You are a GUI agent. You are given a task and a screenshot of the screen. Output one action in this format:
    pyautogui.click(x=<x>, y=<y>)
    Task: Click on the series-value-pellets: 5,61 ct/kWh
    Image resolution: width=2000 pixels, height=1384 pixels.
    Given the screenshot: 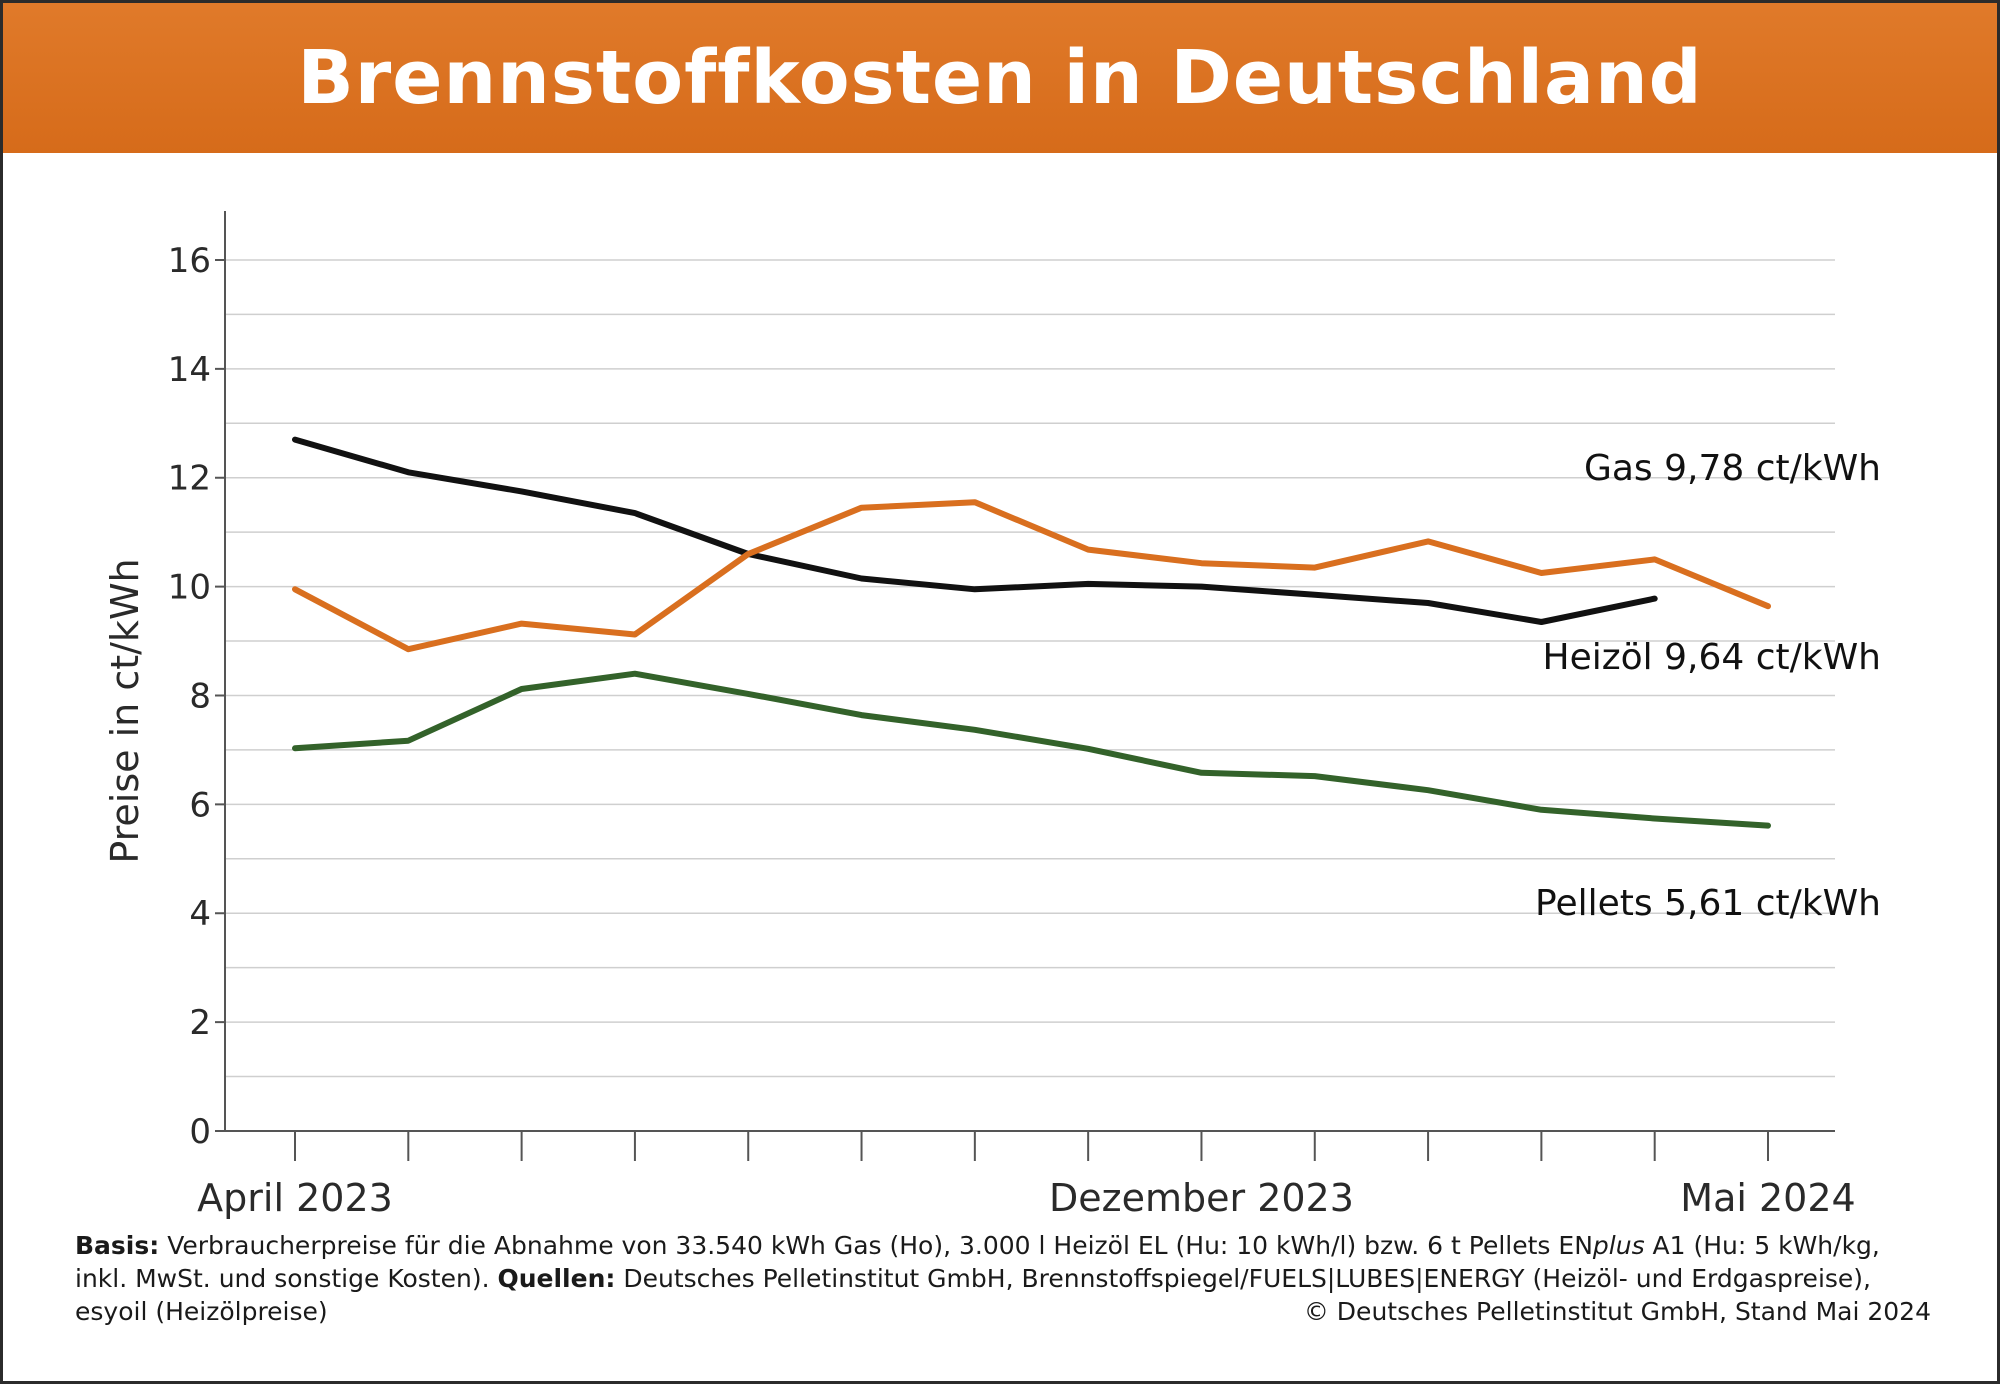 What is the action you would take?
    pyautogui.click(x=1772, y=903)
    